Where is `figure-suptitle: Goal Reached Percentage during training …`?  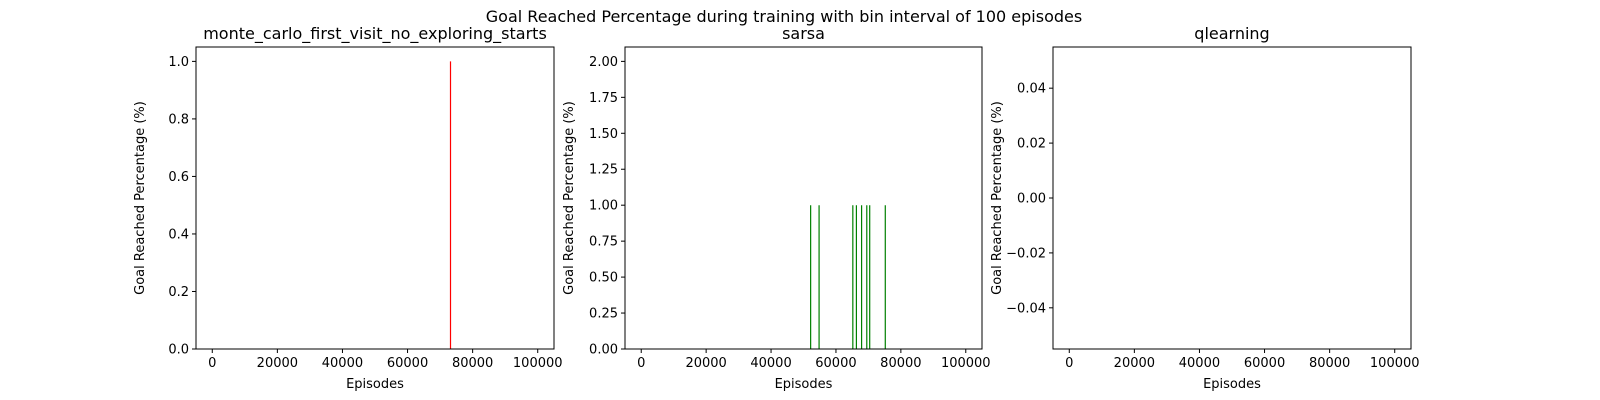
figure-suptitle: Goal Reached Percentage during training … is located at coordinates (784, 16).